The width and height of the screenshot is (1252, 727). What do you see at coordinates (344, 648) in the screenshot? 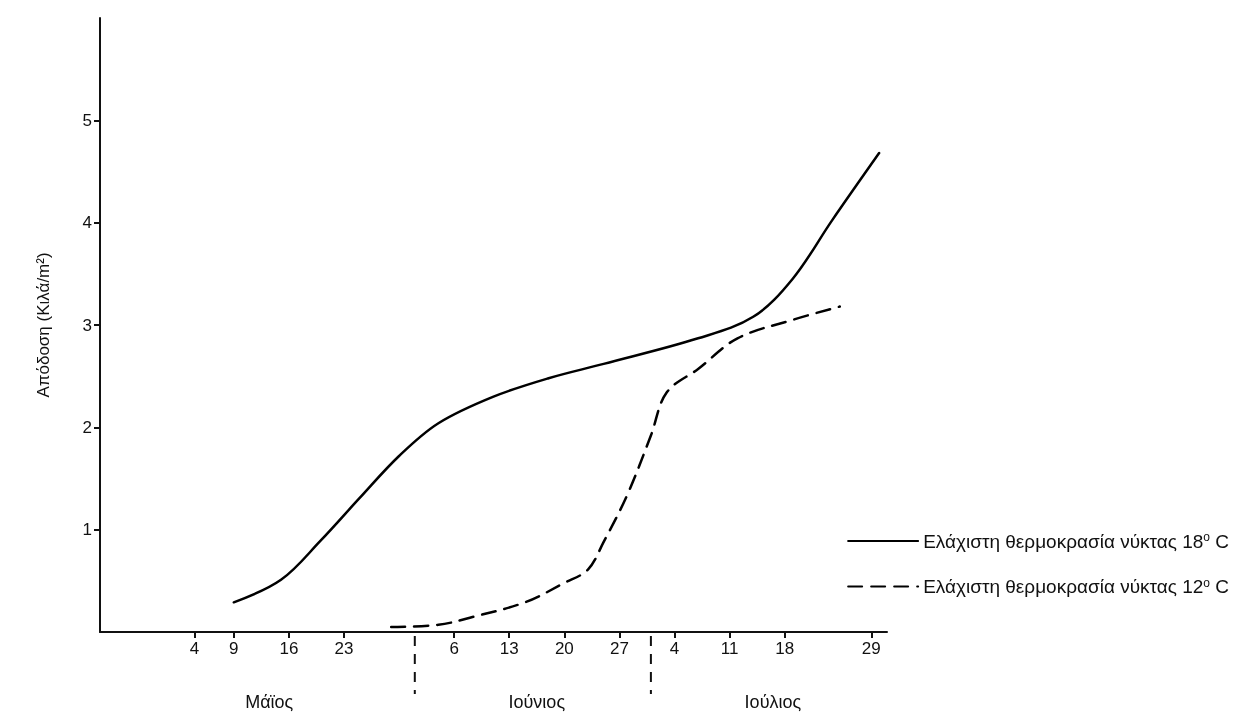
I see `x-tick-label: 23` at bounding box center [344, 648].